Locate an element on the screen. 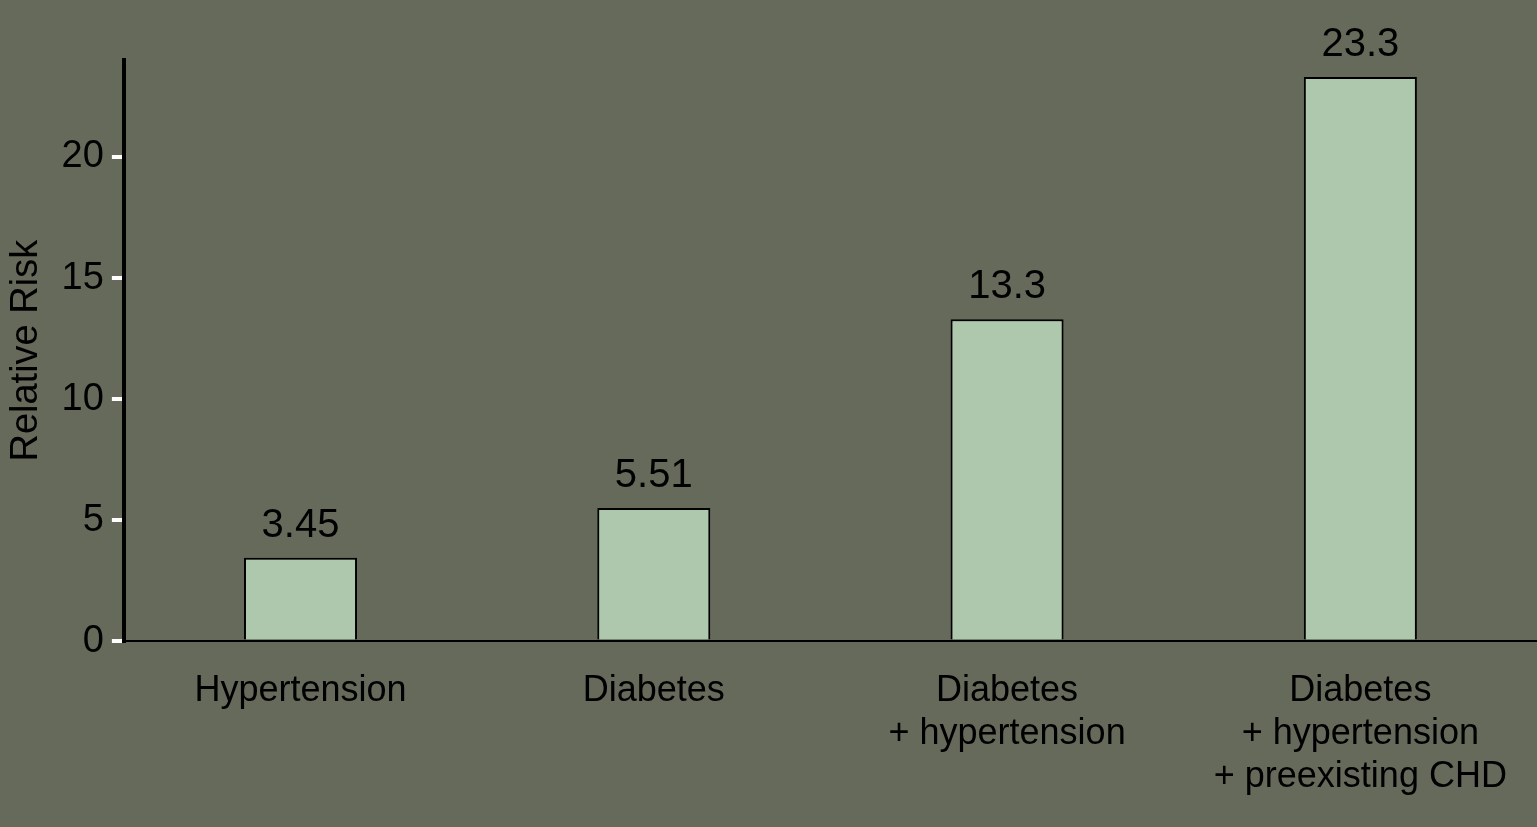  y-tick-label: 10 is located at coordinates (82, 396).